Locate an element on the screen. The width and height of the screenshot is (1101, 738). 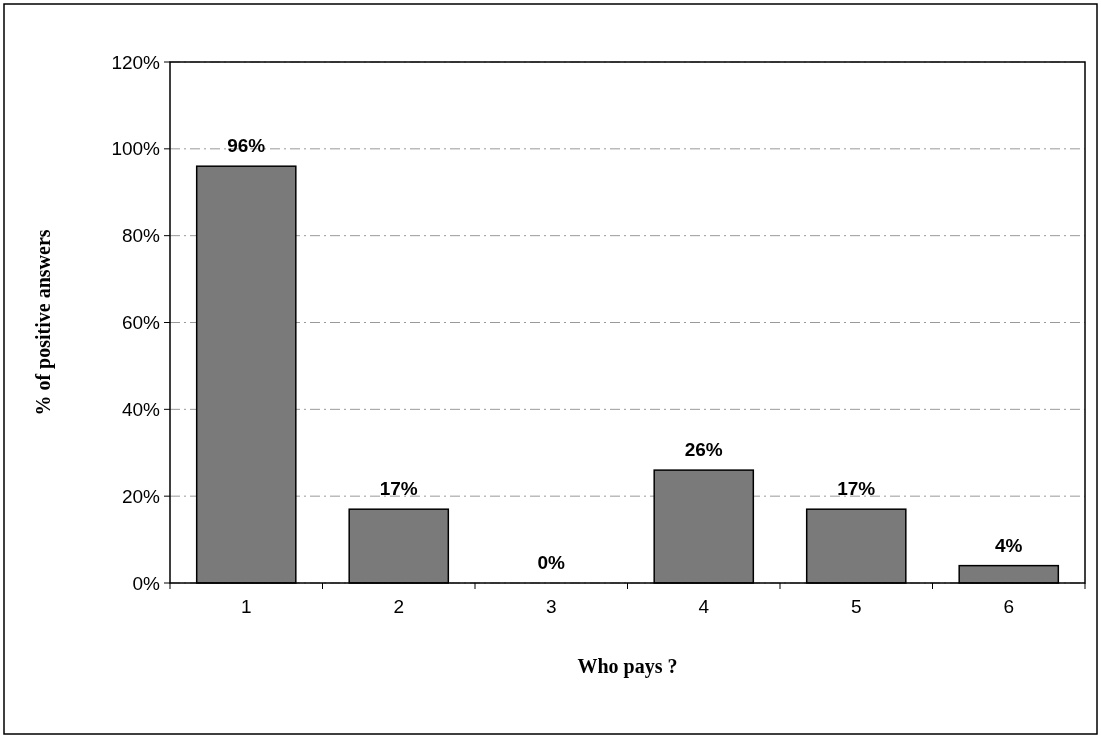
x-tick-label: 2 is located at coordinates (399, 606).